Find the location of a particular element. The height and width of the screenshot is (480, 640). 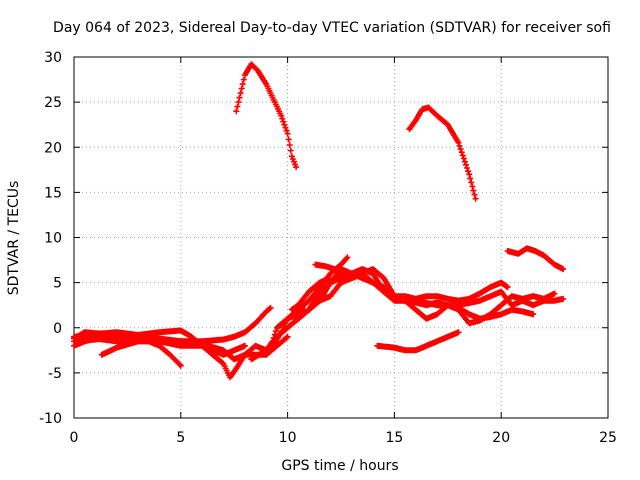

y-tick-label: 25 is located at coordinates (53, 103).